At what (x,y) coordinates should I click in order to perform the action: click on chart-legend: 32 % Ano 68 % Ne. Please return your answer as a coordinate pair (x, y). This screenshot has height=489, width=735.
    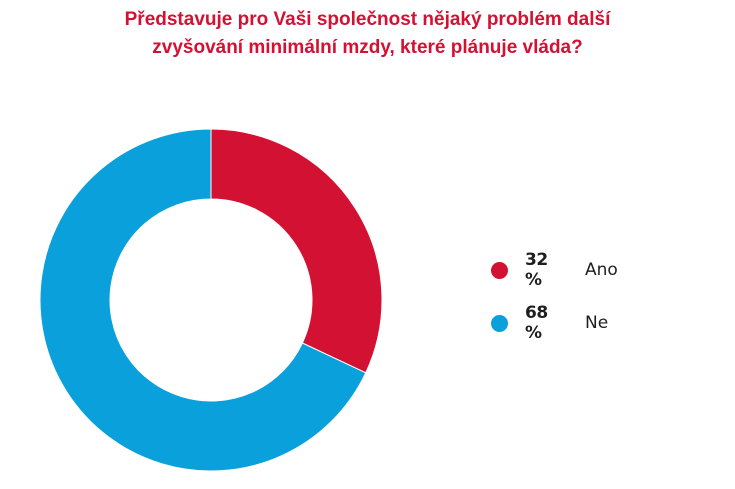
    Looking at the image, I should click on (554, 307).